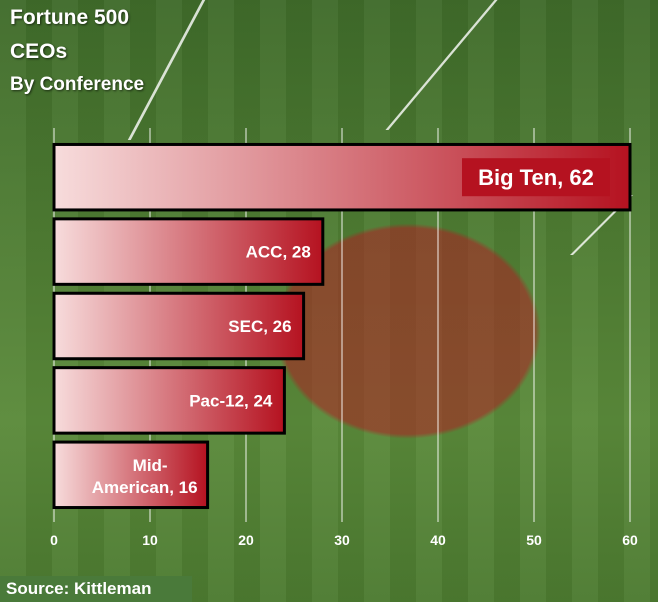 This screenshot has height=602, width=658. Describe the element at coordinates (259, 326) in the screenshot. I see `data-label: SEC, 26` at that location.